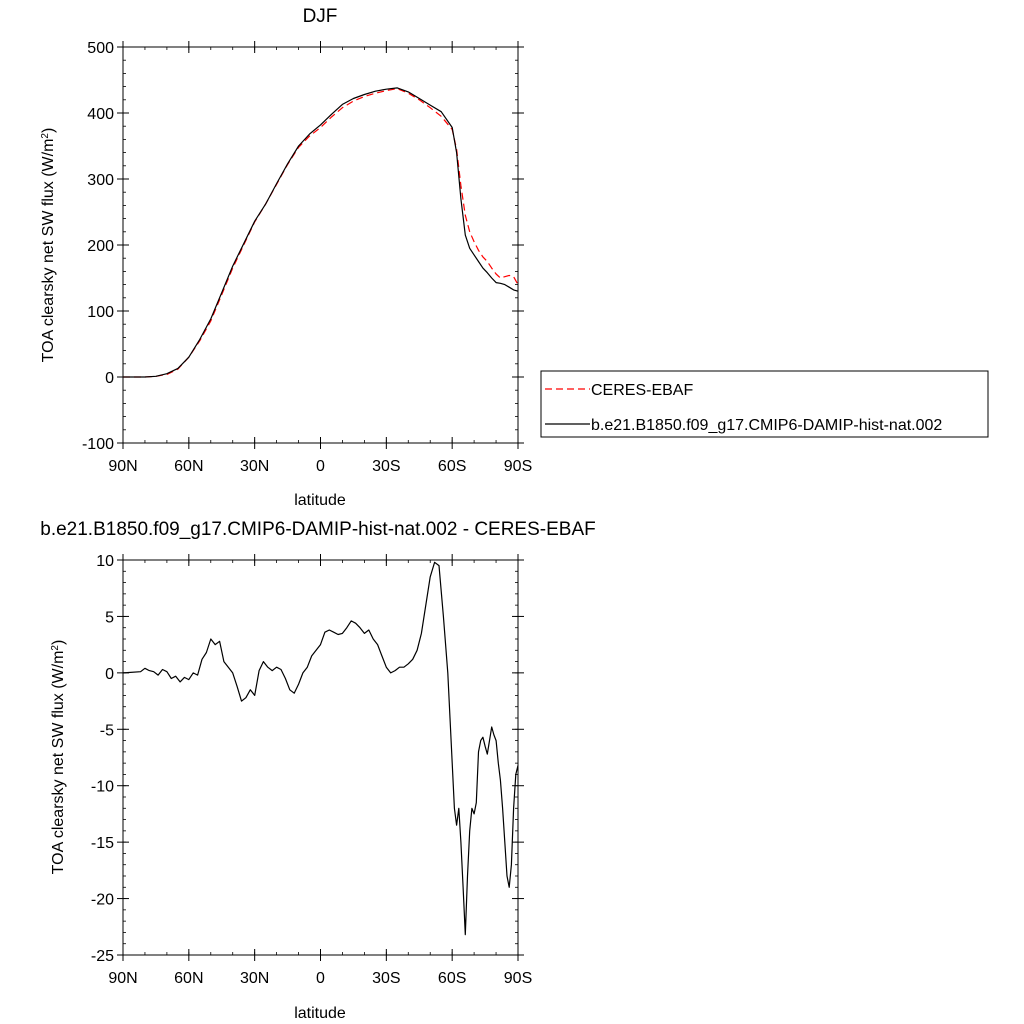  What do you see at coordinates (102, 787) in the screenshot?
I see `y-tick-label: -10` at bounding box center [102, 787].